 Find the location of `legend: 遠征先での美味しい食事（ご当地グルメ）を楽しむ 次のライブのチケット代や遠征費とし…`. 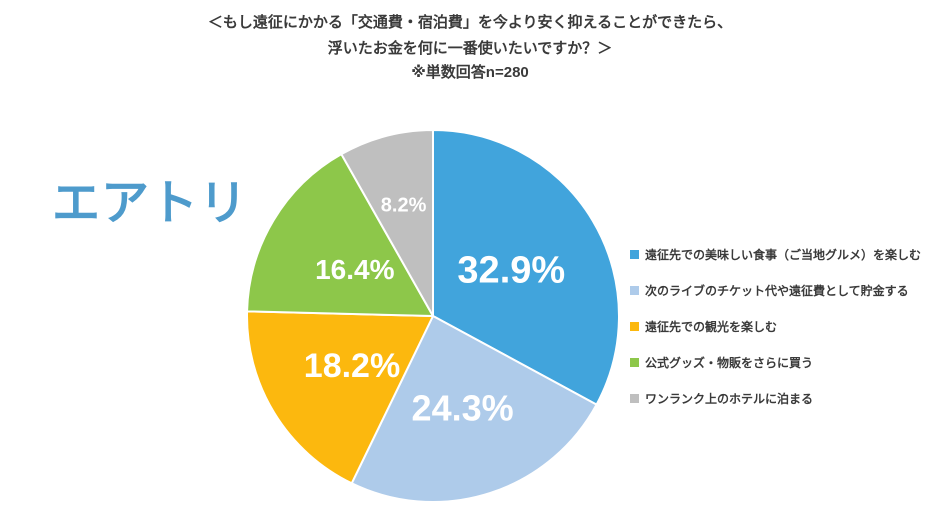

legend: 遠征先での美味しい食事（ご当地グルメ）を楽しむ 次のライブのチケット代や遠征費とし… is located at coordinates (775, 337).